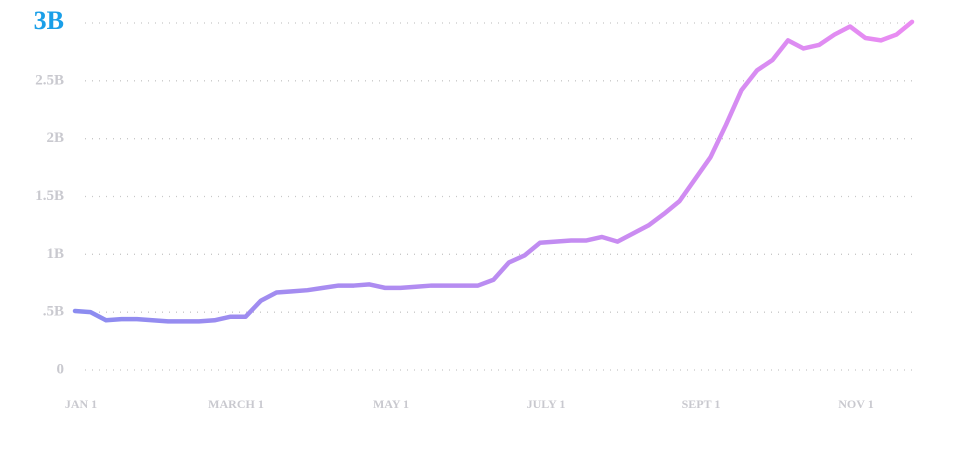 Image resolution: width=959 pixels, height=457 pixels. Describe the element at coordinates (701, 404) in the screenshot. I see `x-tick-label: SEPT 1` at that location.